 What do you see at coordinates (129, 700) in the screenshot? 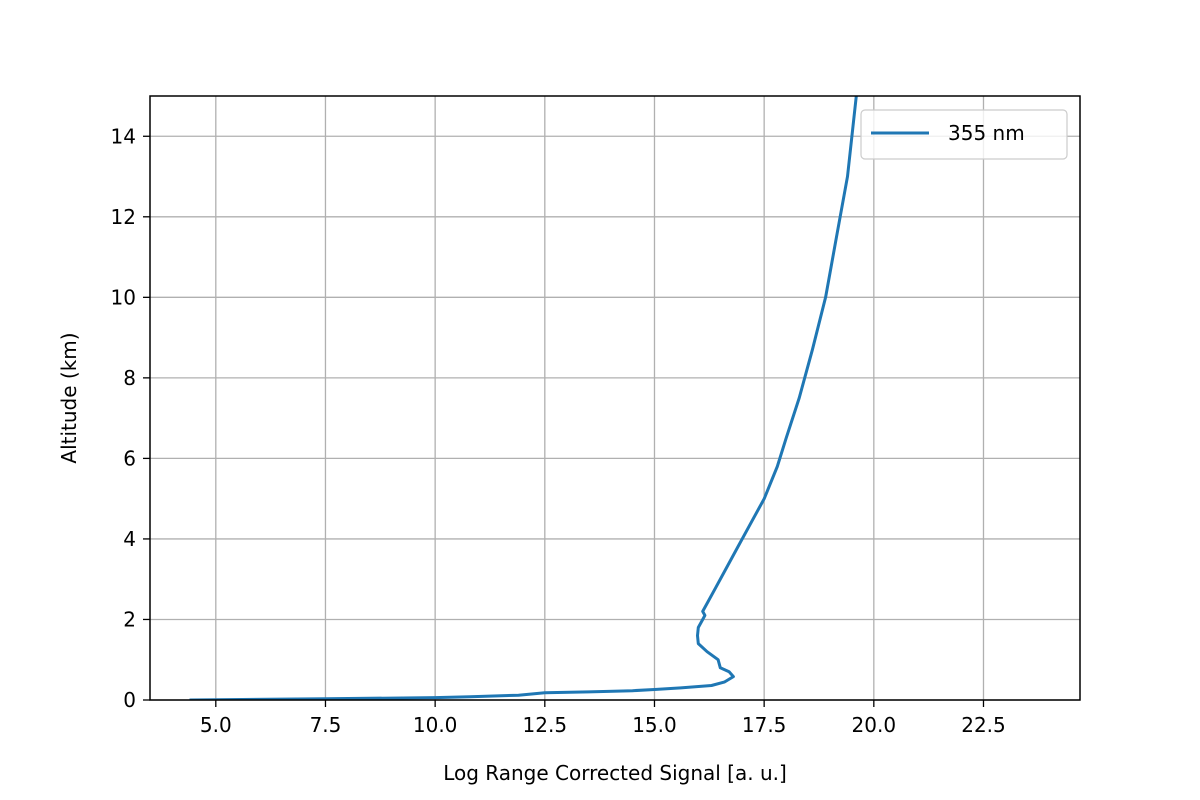
I see `y-tick-label: 0` at bounding box center [129, 700].